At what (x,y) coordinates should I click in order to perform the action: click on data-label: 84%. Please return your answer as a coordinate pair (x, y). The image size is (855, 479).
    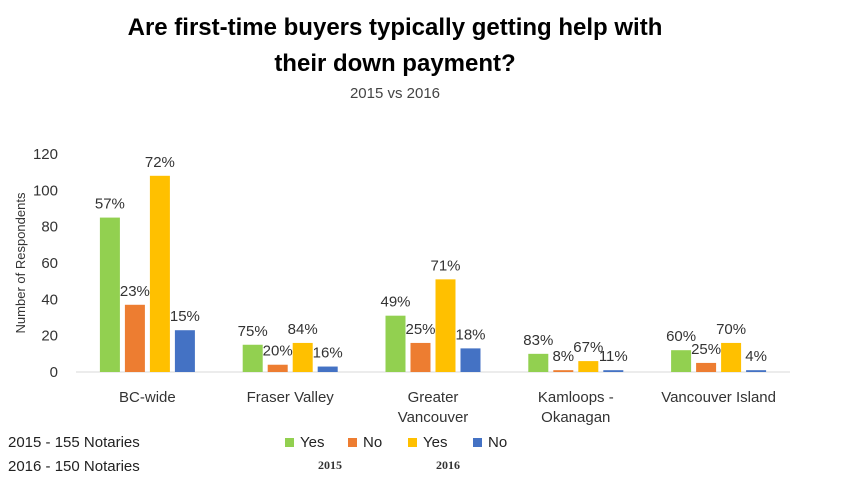
    Looking at the image, I should click on (303, 329).